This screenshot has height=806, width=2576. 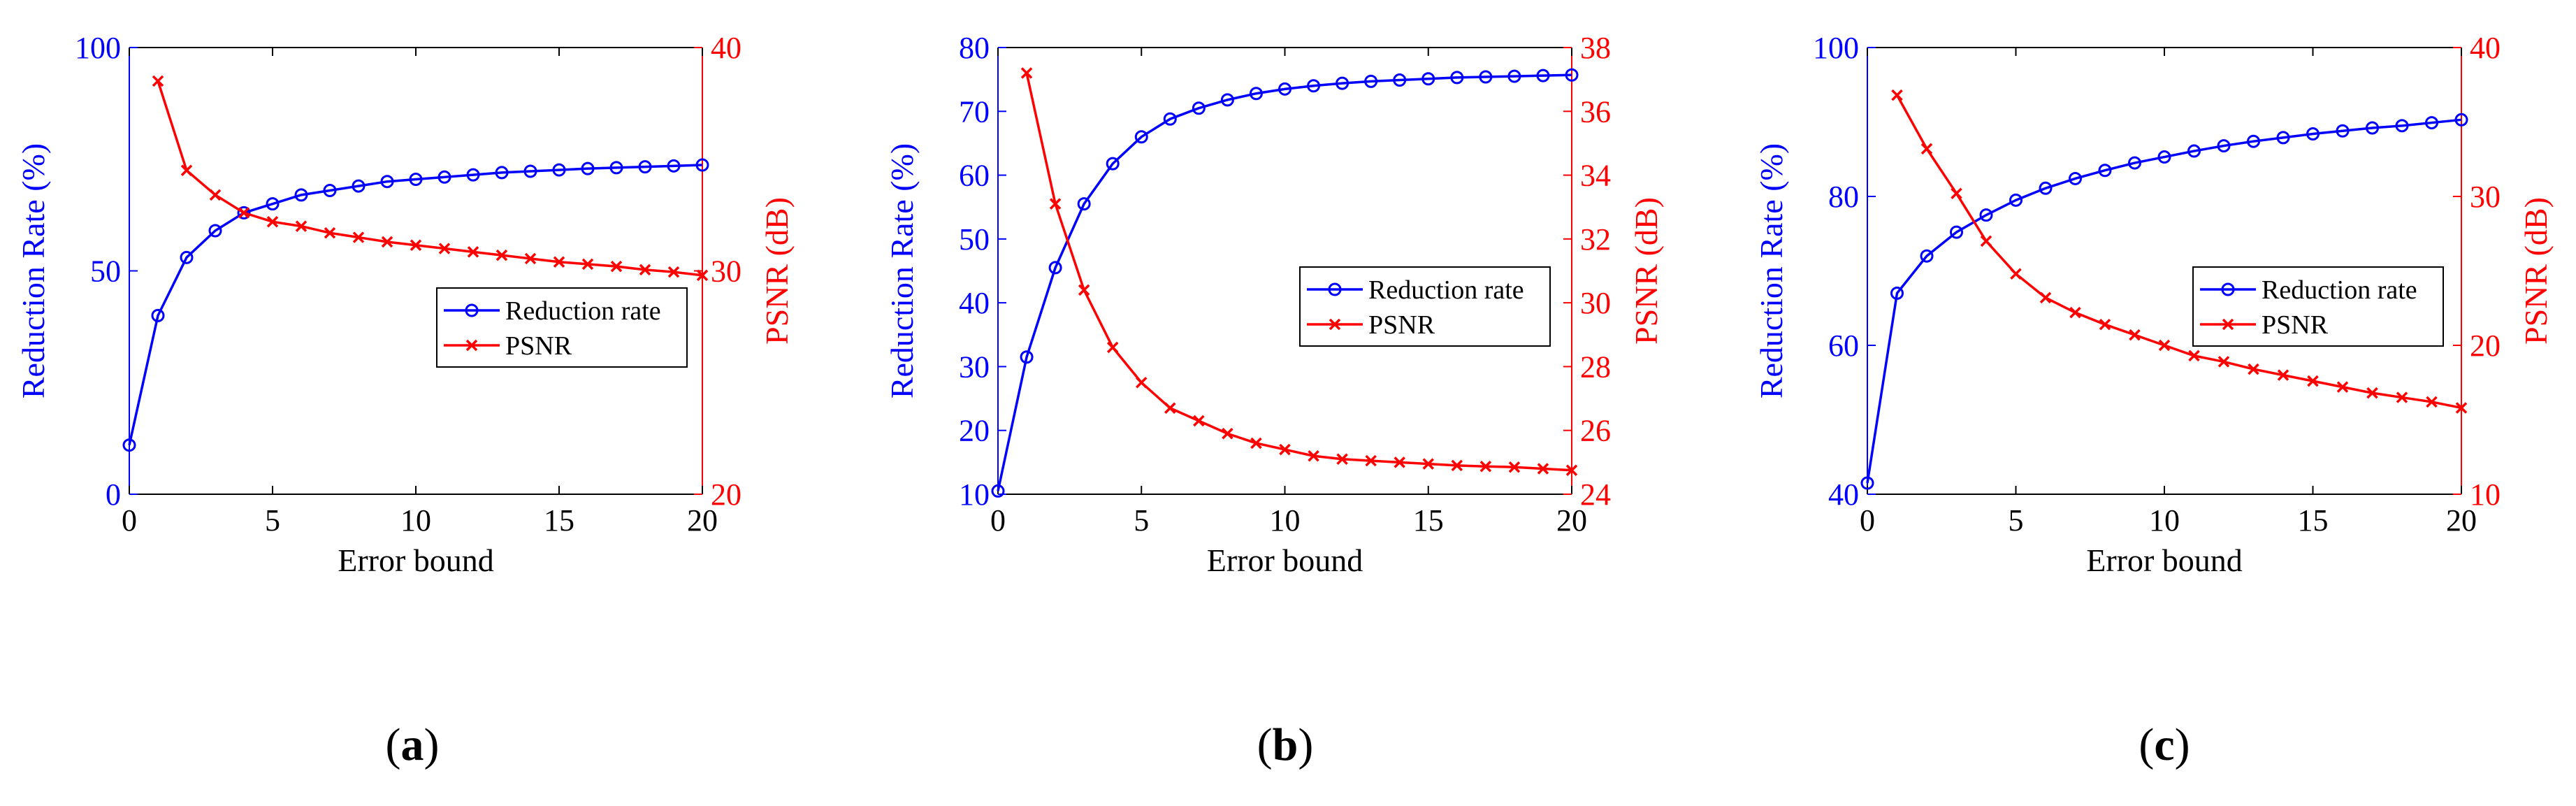 I want to click on right-y-tick-label: 28, so click(x=1595, y=367).